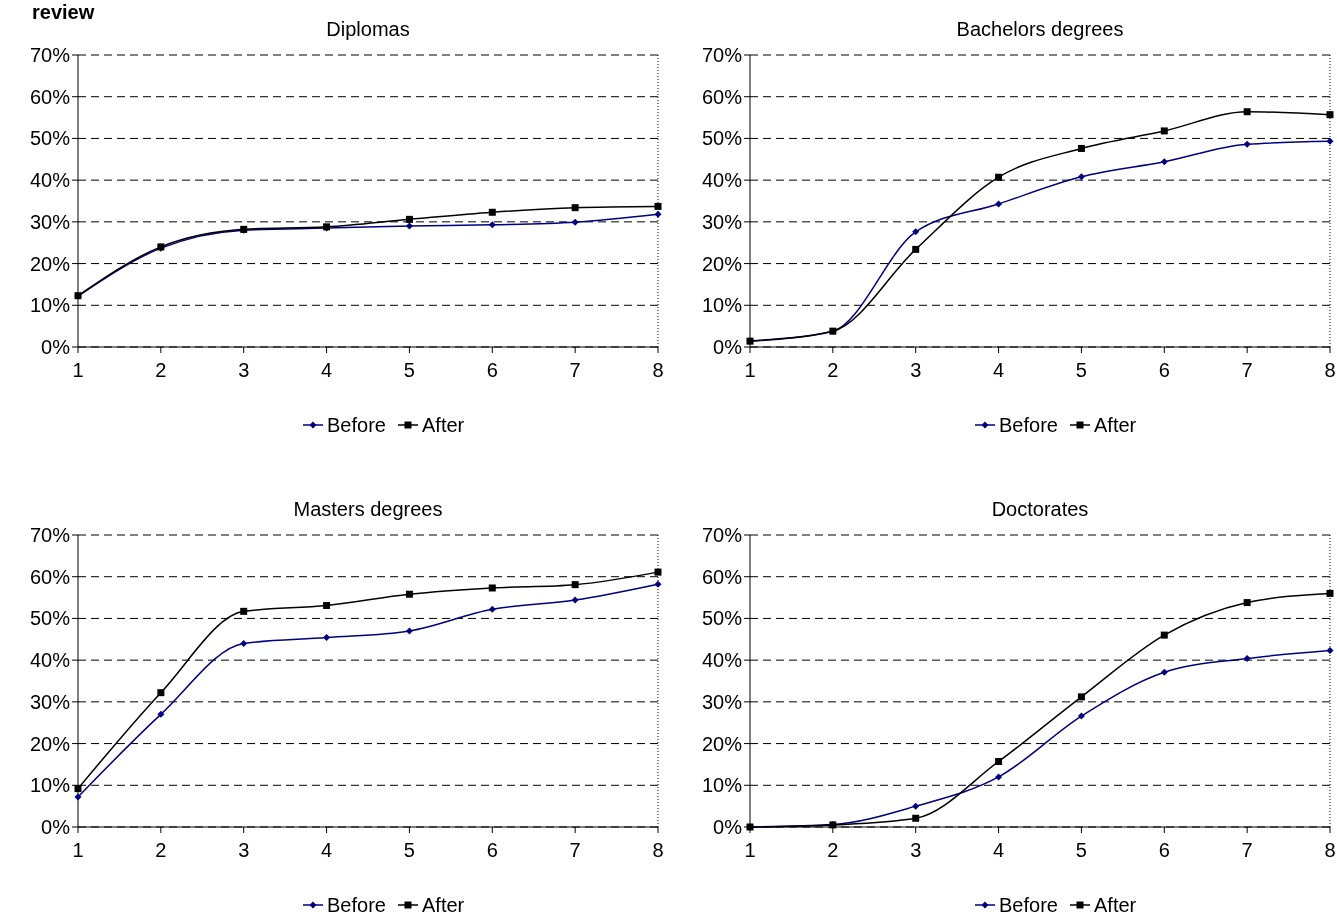 Image resolution: width=1337 pixels, height=916 pixels. Describe the element at coordinates (368, 29) in the screenshot. I see `chart-title: Diplomas` at that location.